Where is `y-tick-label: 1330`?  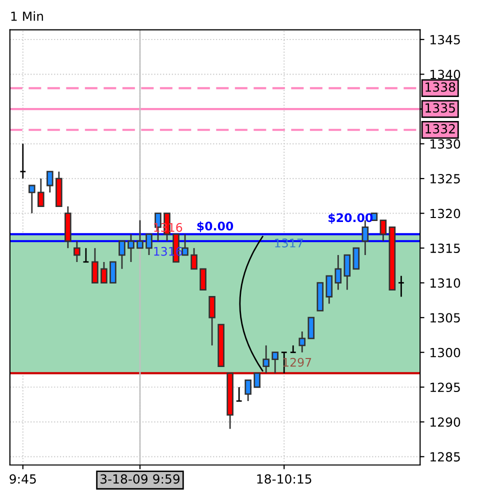
y-tick-label: 1330 is located at coordinates (445, 144).